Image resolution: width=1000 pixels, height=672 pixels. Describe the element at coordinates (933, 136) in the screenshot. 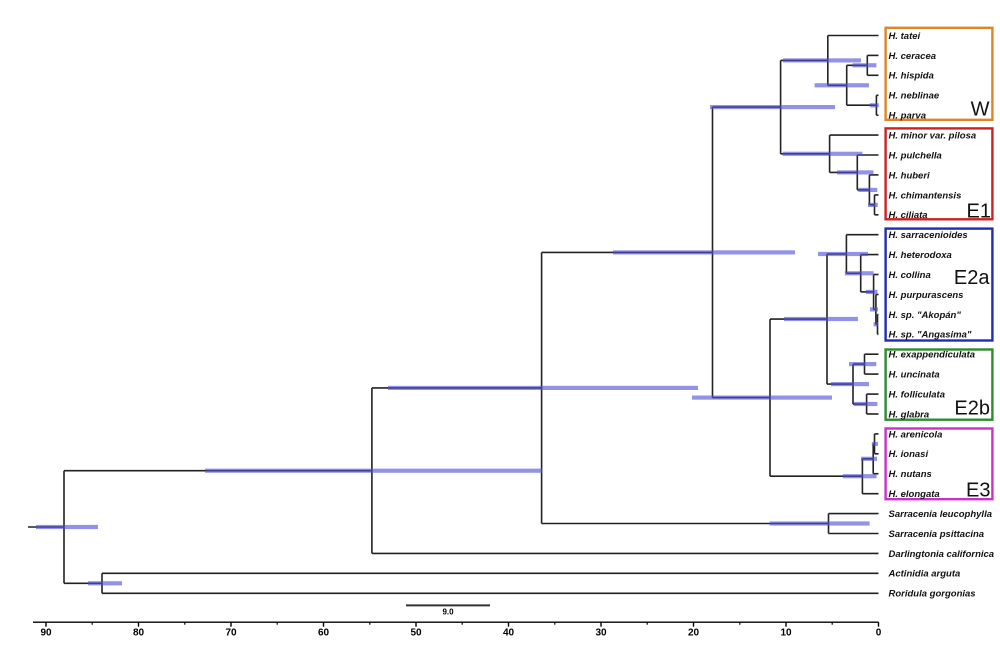

I see `svg-text: H. minor var. pilosa` at that location.